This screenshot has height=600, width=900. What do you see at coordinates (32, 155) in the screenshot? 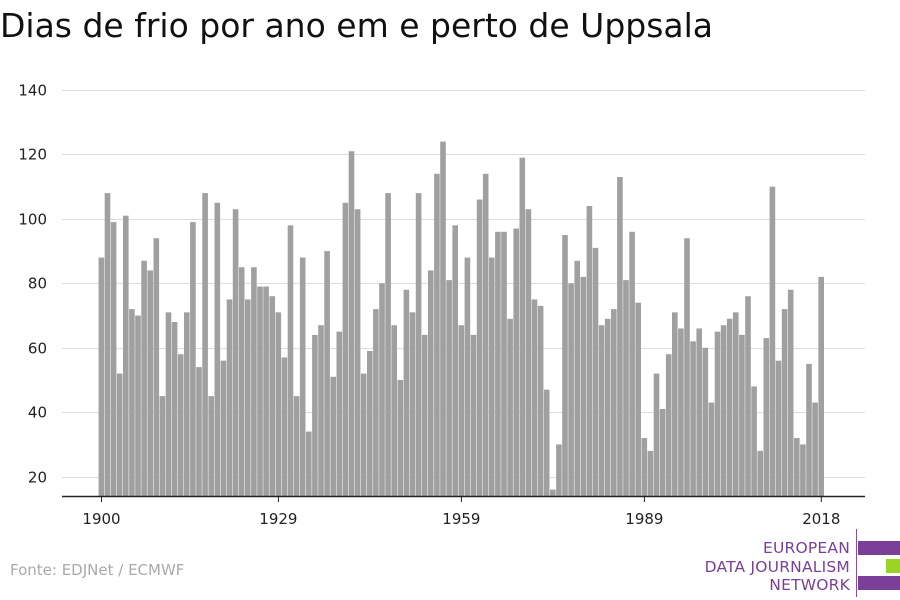
I see `y-tick-label: 120` at bounding box center [32, 155].